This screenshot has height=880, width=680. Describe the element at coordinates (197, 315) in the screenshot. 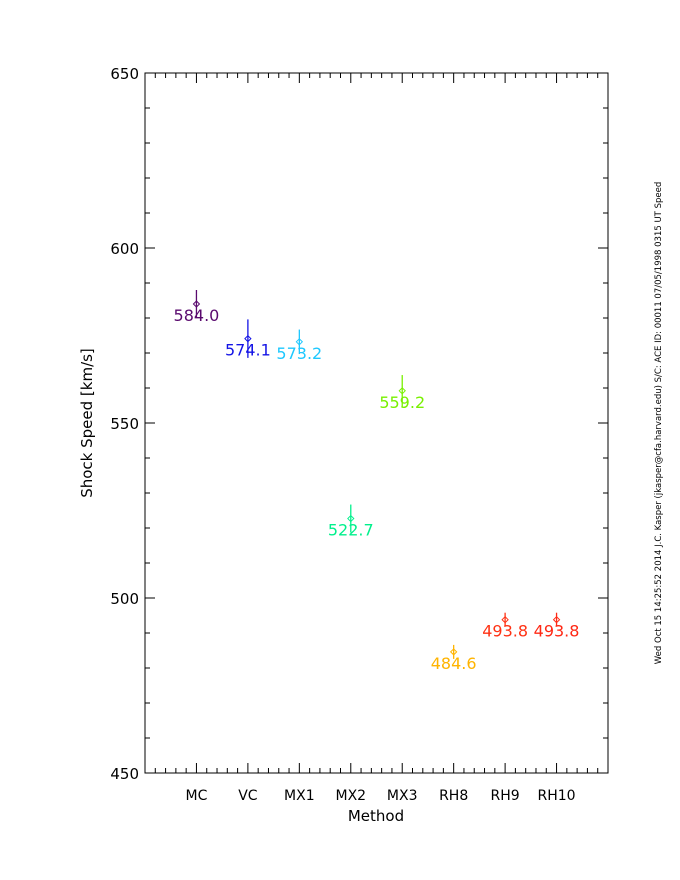

I see `data-label: 584.0` at that location.